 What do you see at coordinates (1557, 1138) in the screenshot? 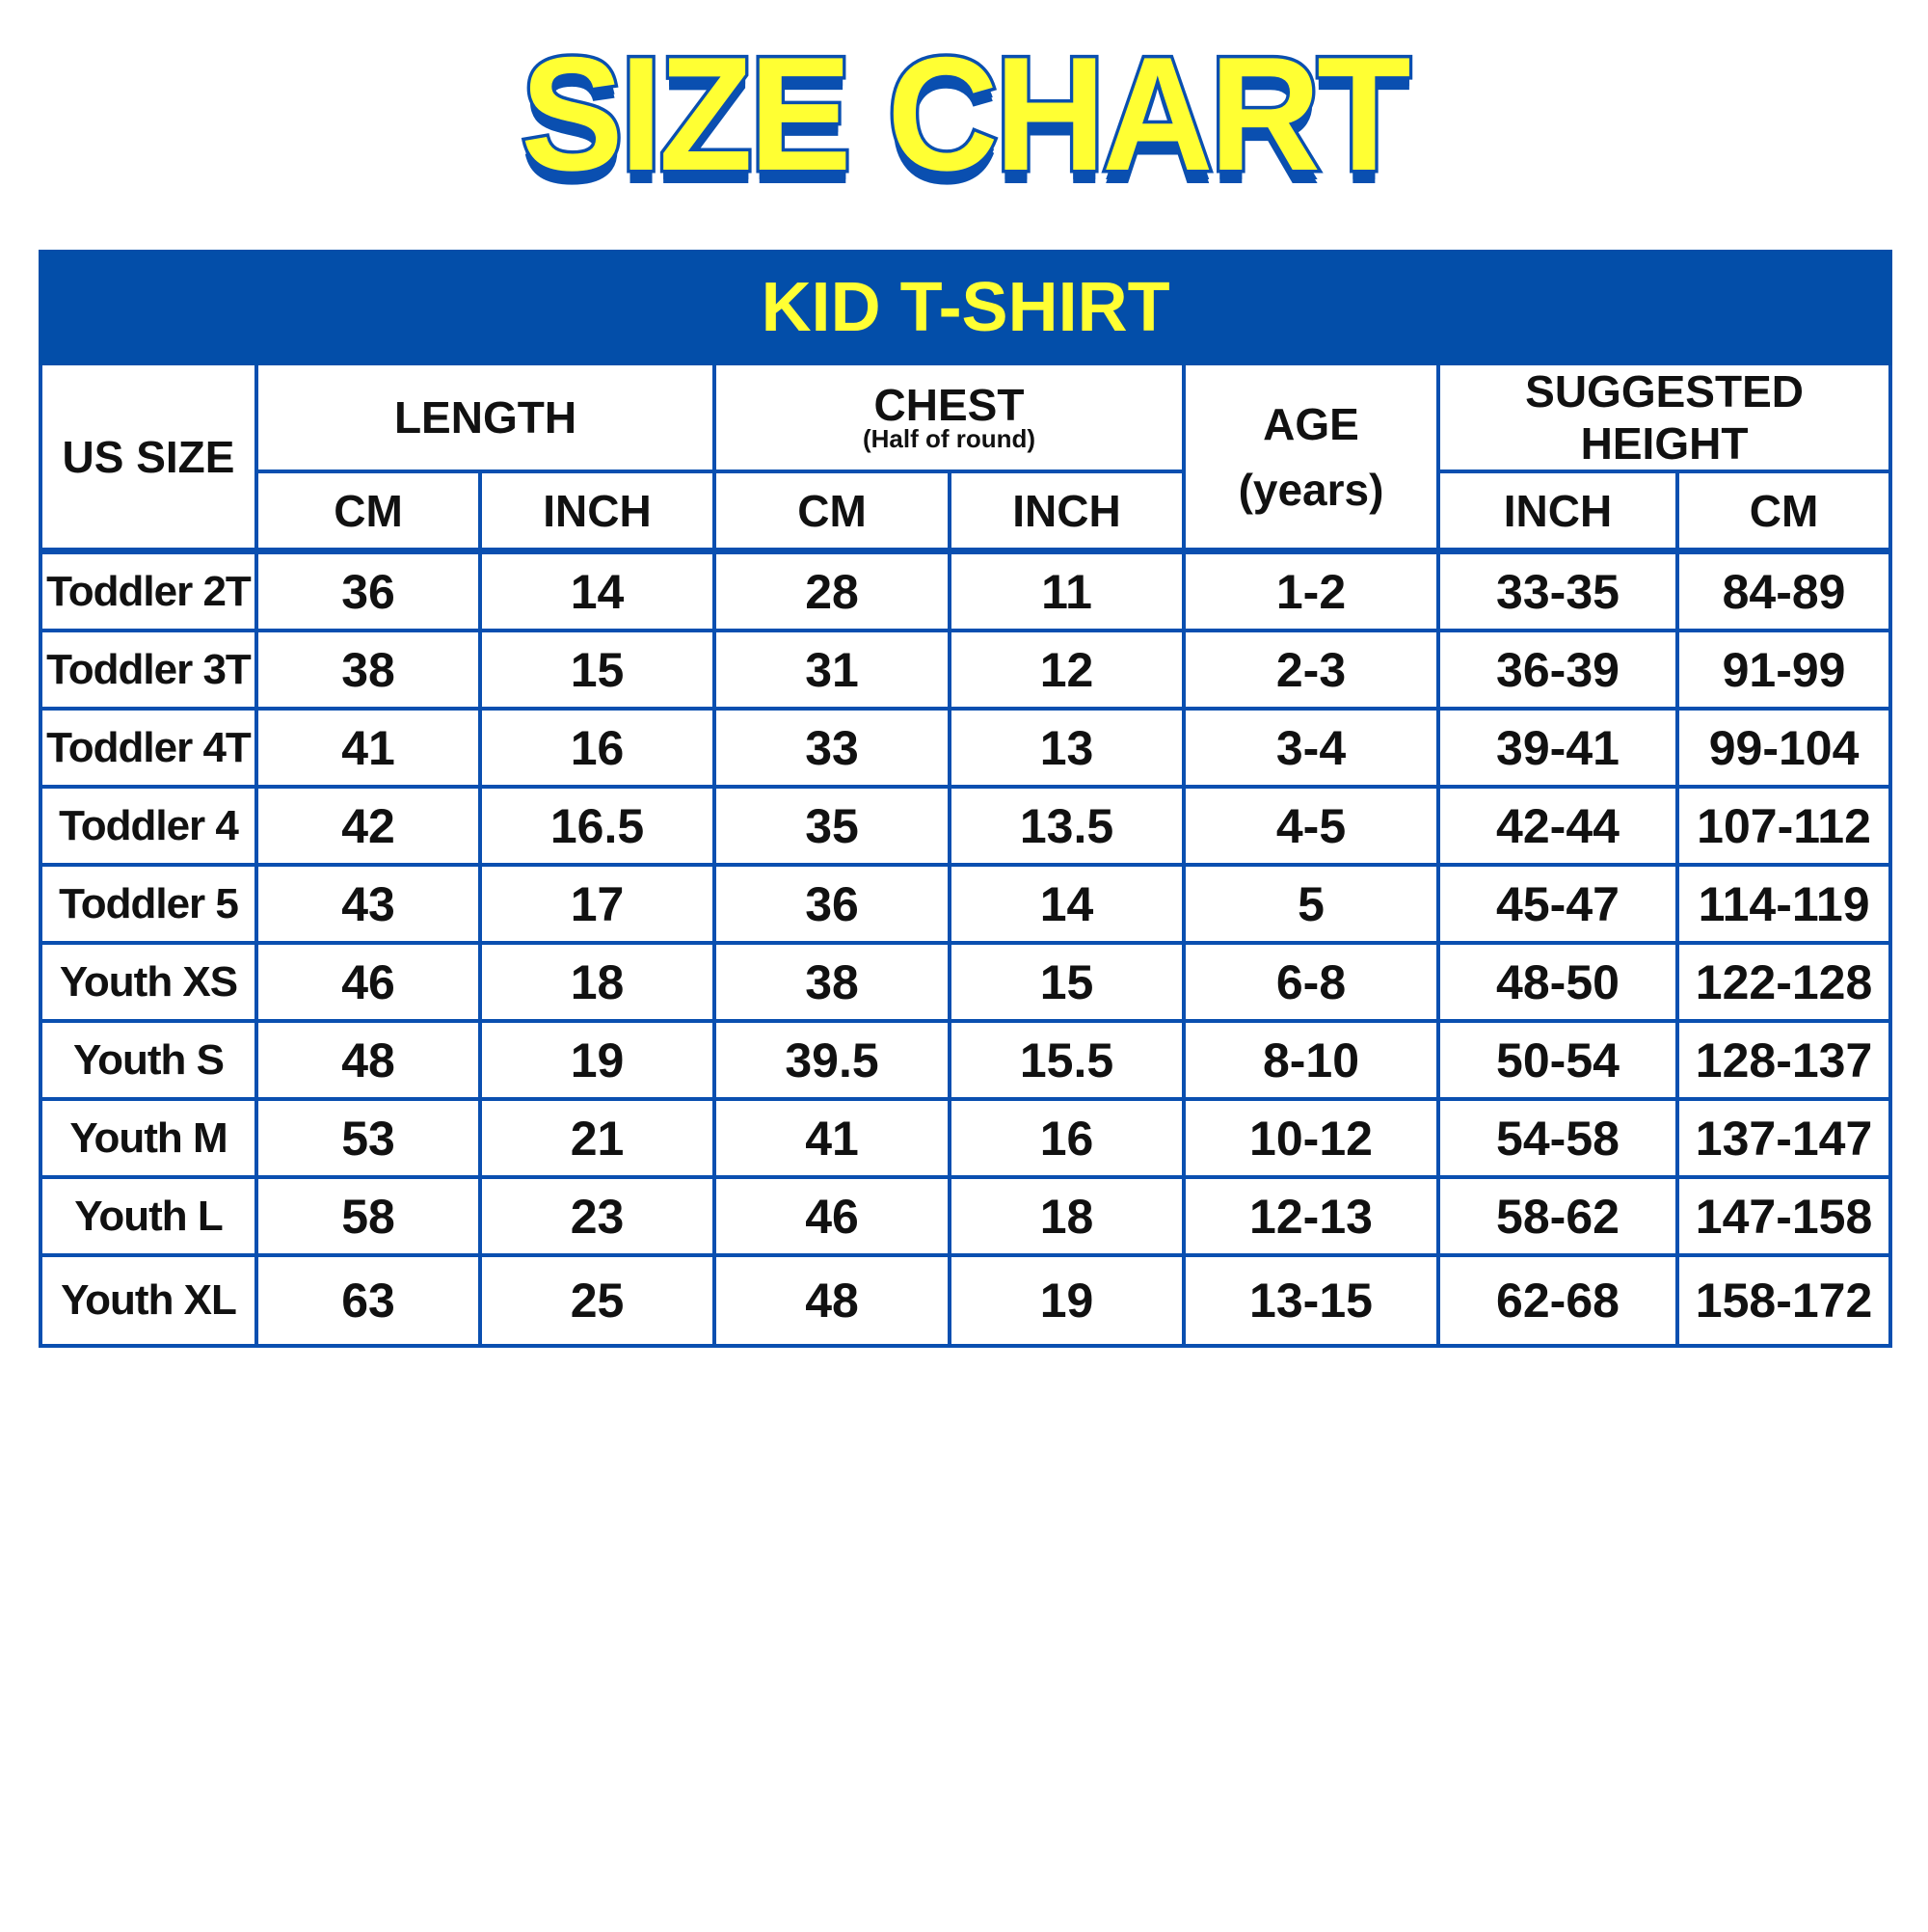
I see `cell-height-inch: 54-58` at bounding box center [1557, 1138].